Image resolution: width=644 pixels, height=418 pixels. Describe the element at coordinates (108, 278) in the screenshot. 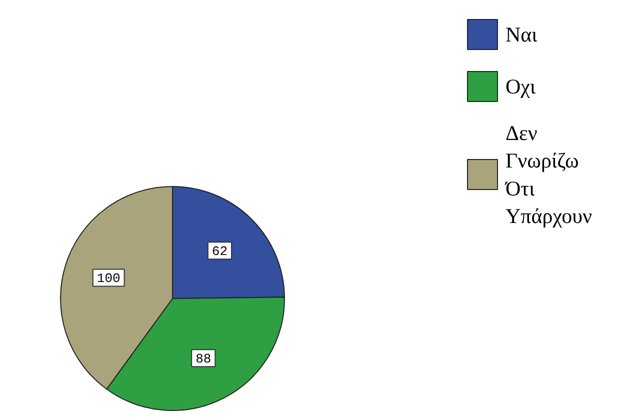

I see `data-label: 100` at that location.